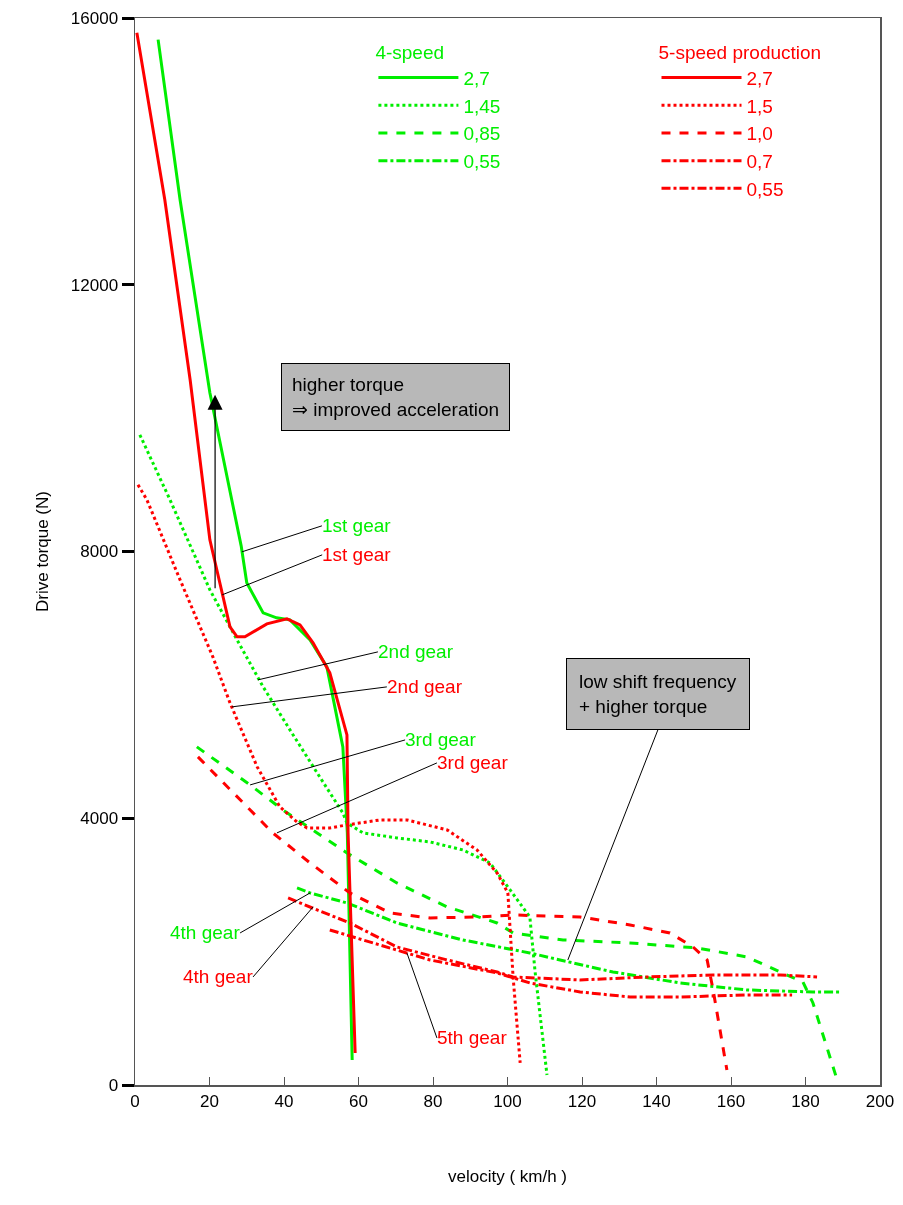 Image resolution: width=903 pixels, height=1205 pixels. Describe the element at coordinates (433, 1101) in the screenshot. I see `x-tick-label: 80` at that location.